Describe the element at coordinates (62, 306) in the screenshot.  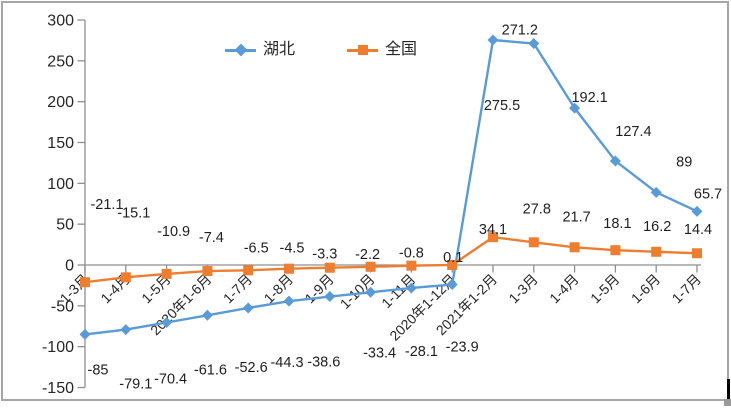
I see `y-axis-tick-label: -50` at that location.